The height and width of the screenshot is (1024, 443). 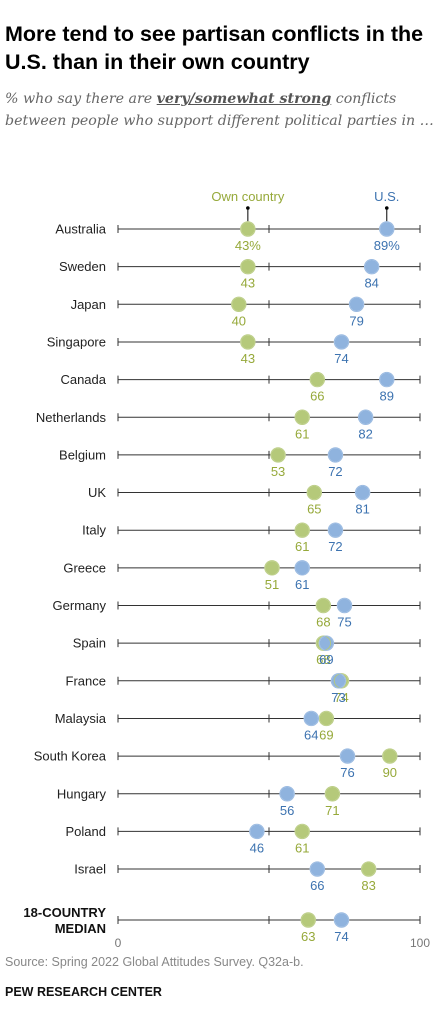 What do you see at coordinates (344, 622) in the screenshot?
I see `us-value-label: 75` at bounding box center [344, 622].